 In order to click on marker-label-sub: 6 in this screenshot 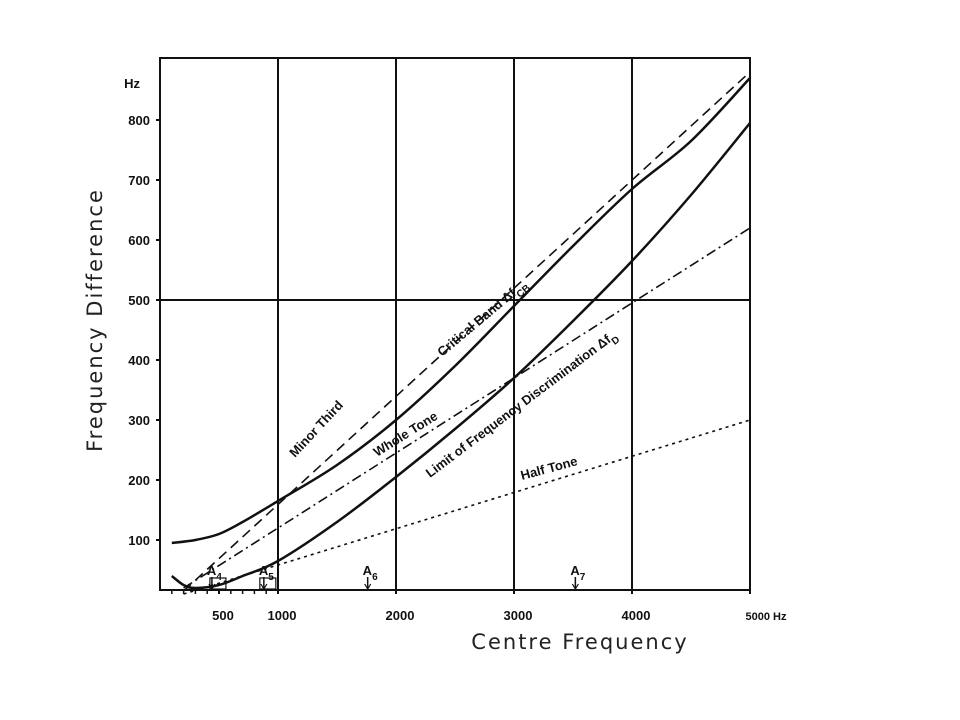, I will do `click(375, 577)`.